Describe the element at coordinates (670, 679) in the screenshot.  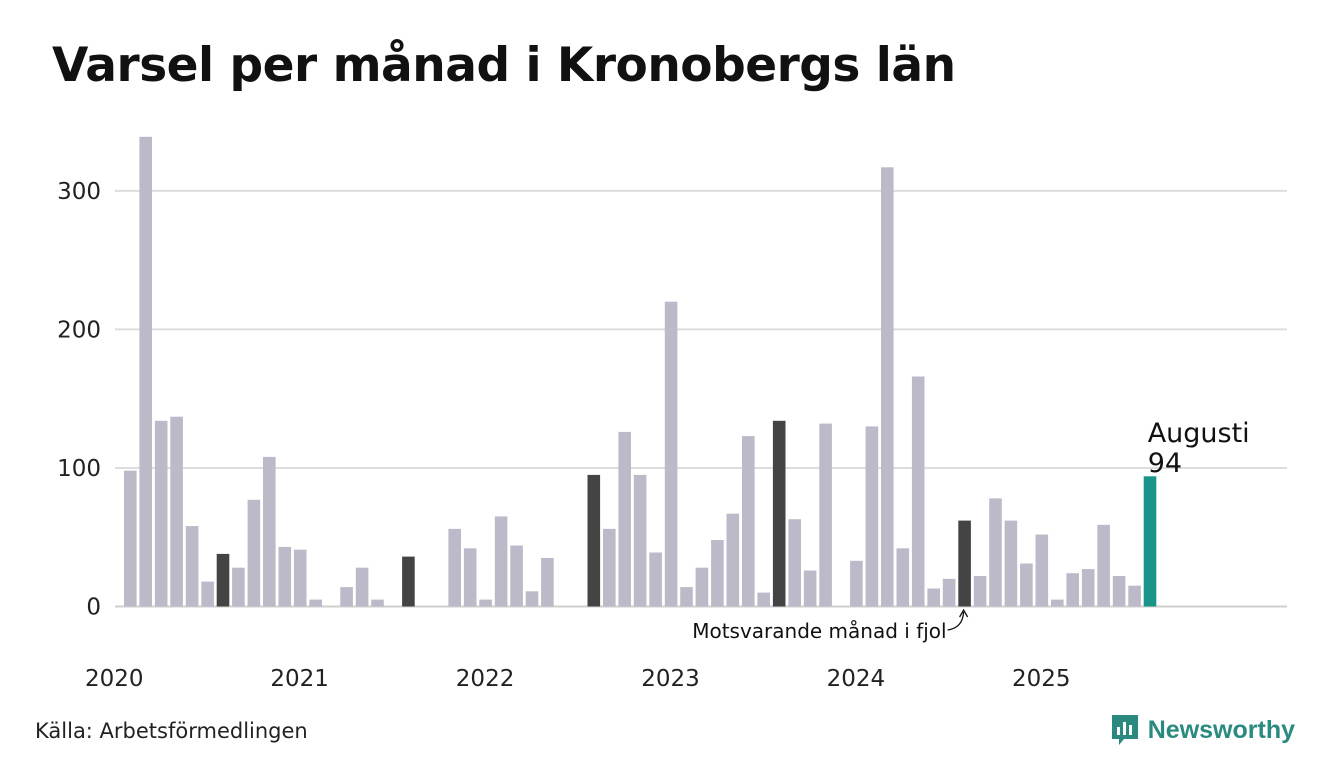
I see `x-tick-label-year: 2023` at that location.